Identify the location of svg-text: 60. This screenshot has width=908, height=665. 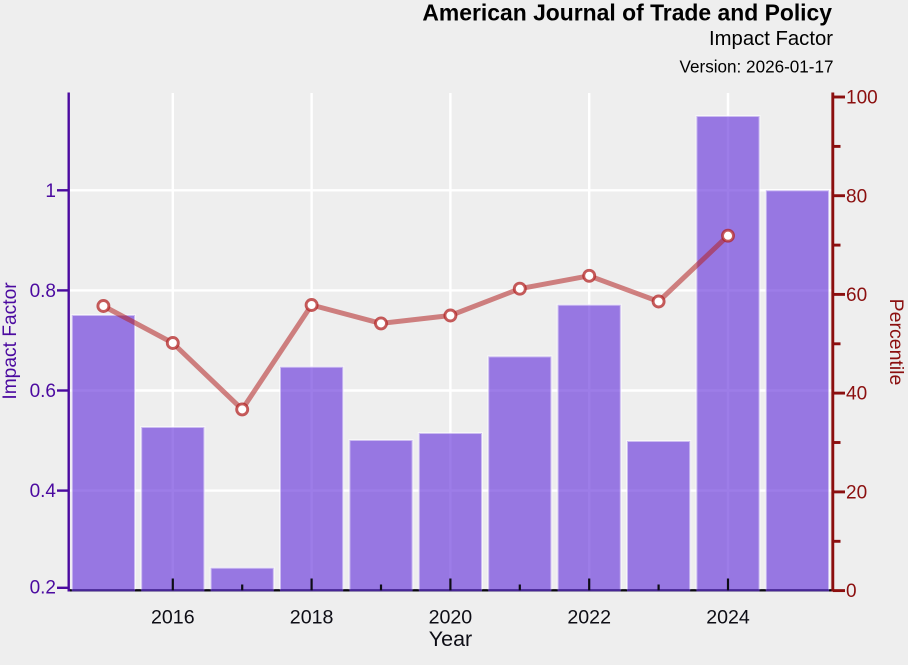
(856, 295).